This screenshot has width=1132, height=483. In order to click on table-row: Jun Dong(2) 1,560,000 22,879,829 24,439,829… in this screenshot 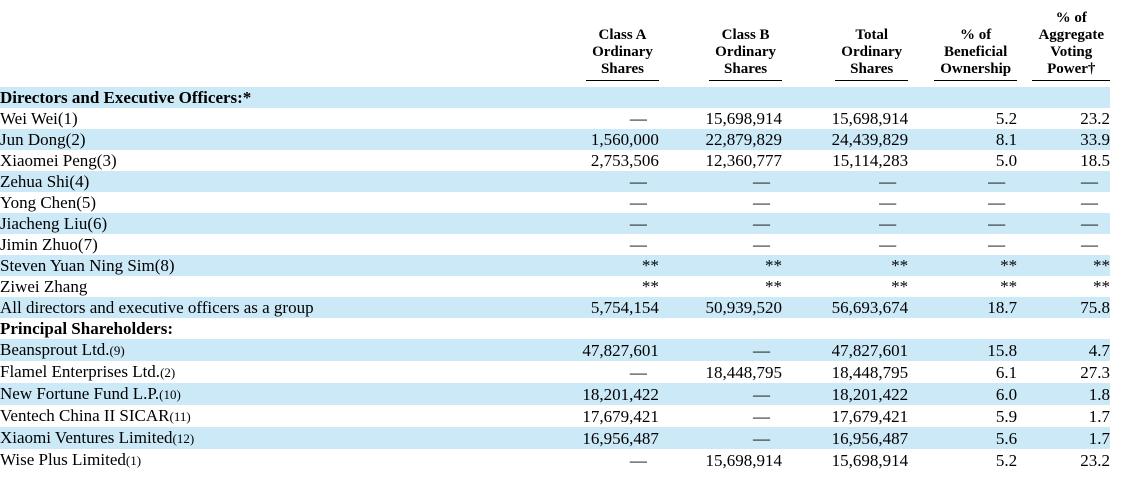, I will do `click(555, 139)`.